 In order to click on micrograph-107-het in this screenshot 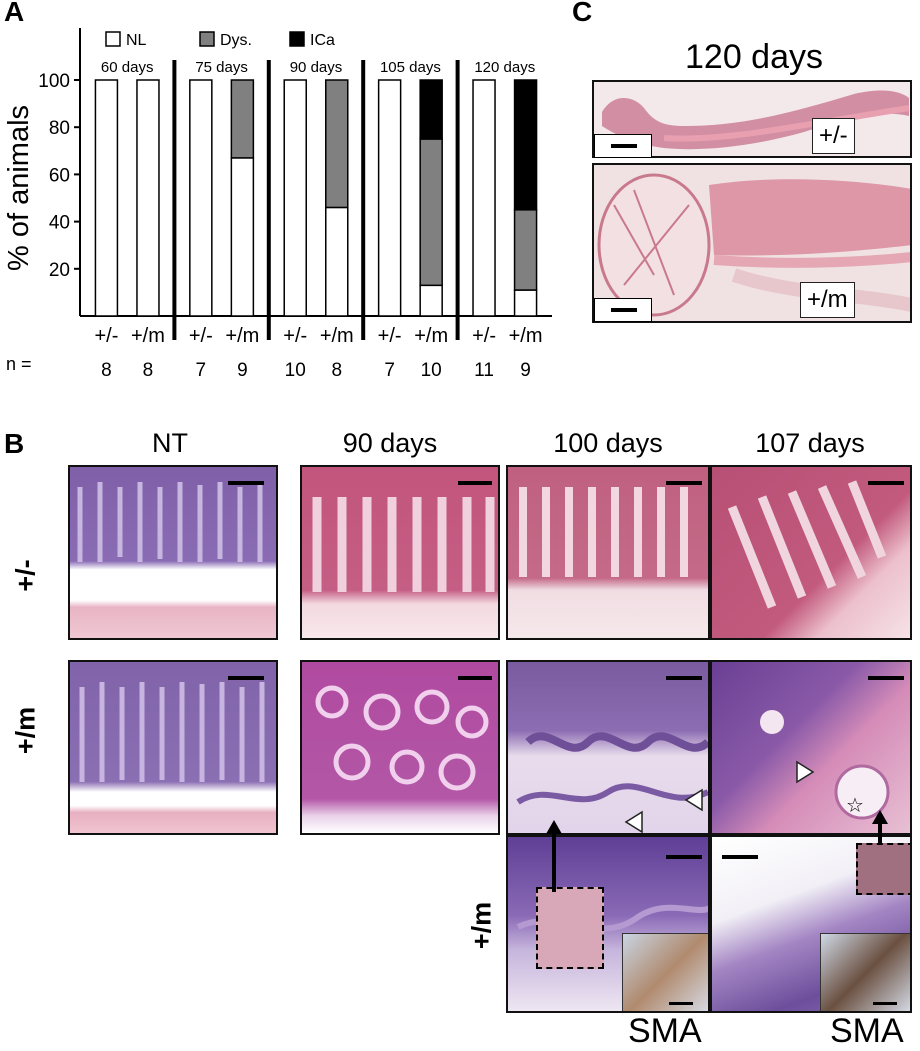, I will do `click(811, 552)`.